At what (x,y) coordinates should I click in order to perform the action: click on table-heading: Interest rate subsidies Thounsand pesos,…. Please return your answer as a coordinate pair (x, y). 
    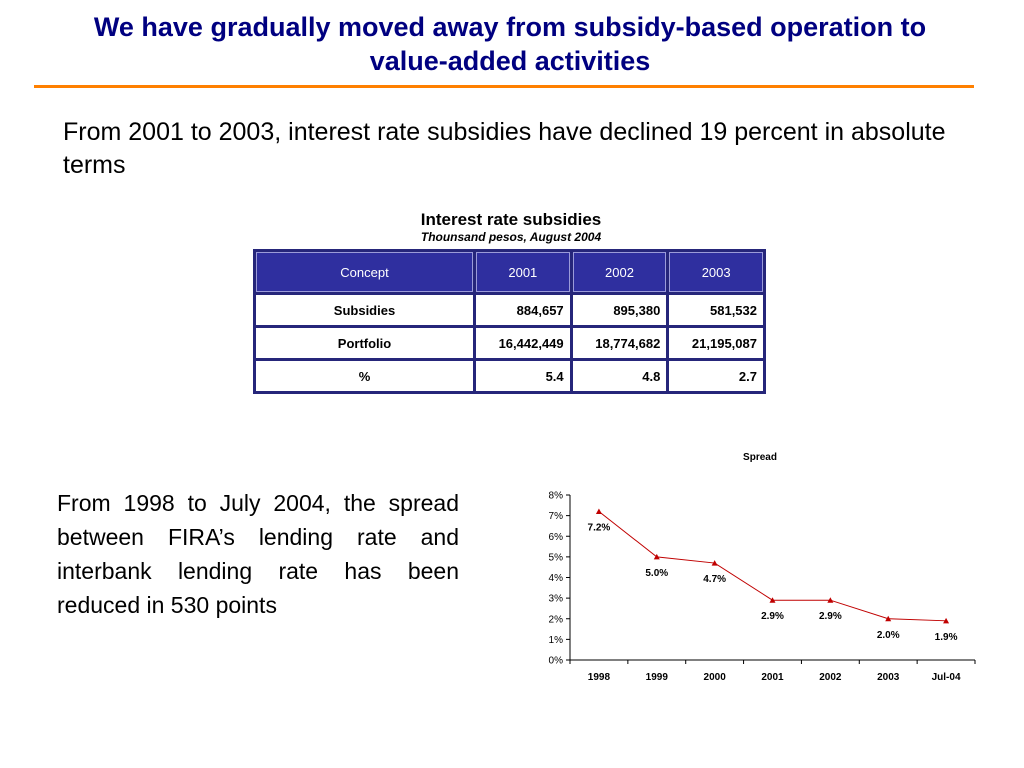
    Looking at the image, I should click on (511, 227).